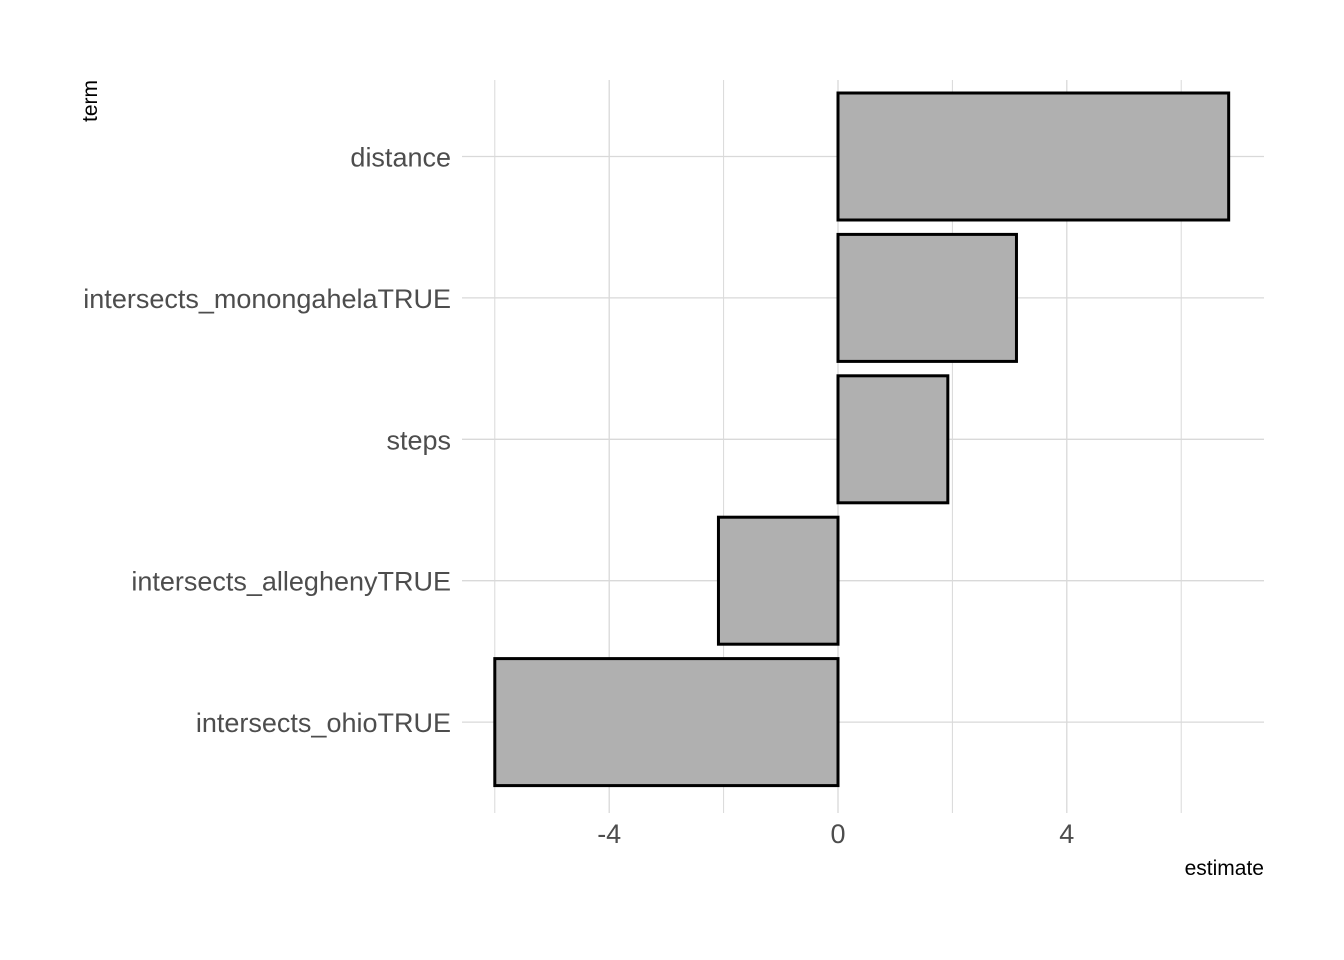 The height and width of the screenshot is (960, 1344). I want to click on y-tick-label: intersects_ohioTRUE, so click(323, 723).